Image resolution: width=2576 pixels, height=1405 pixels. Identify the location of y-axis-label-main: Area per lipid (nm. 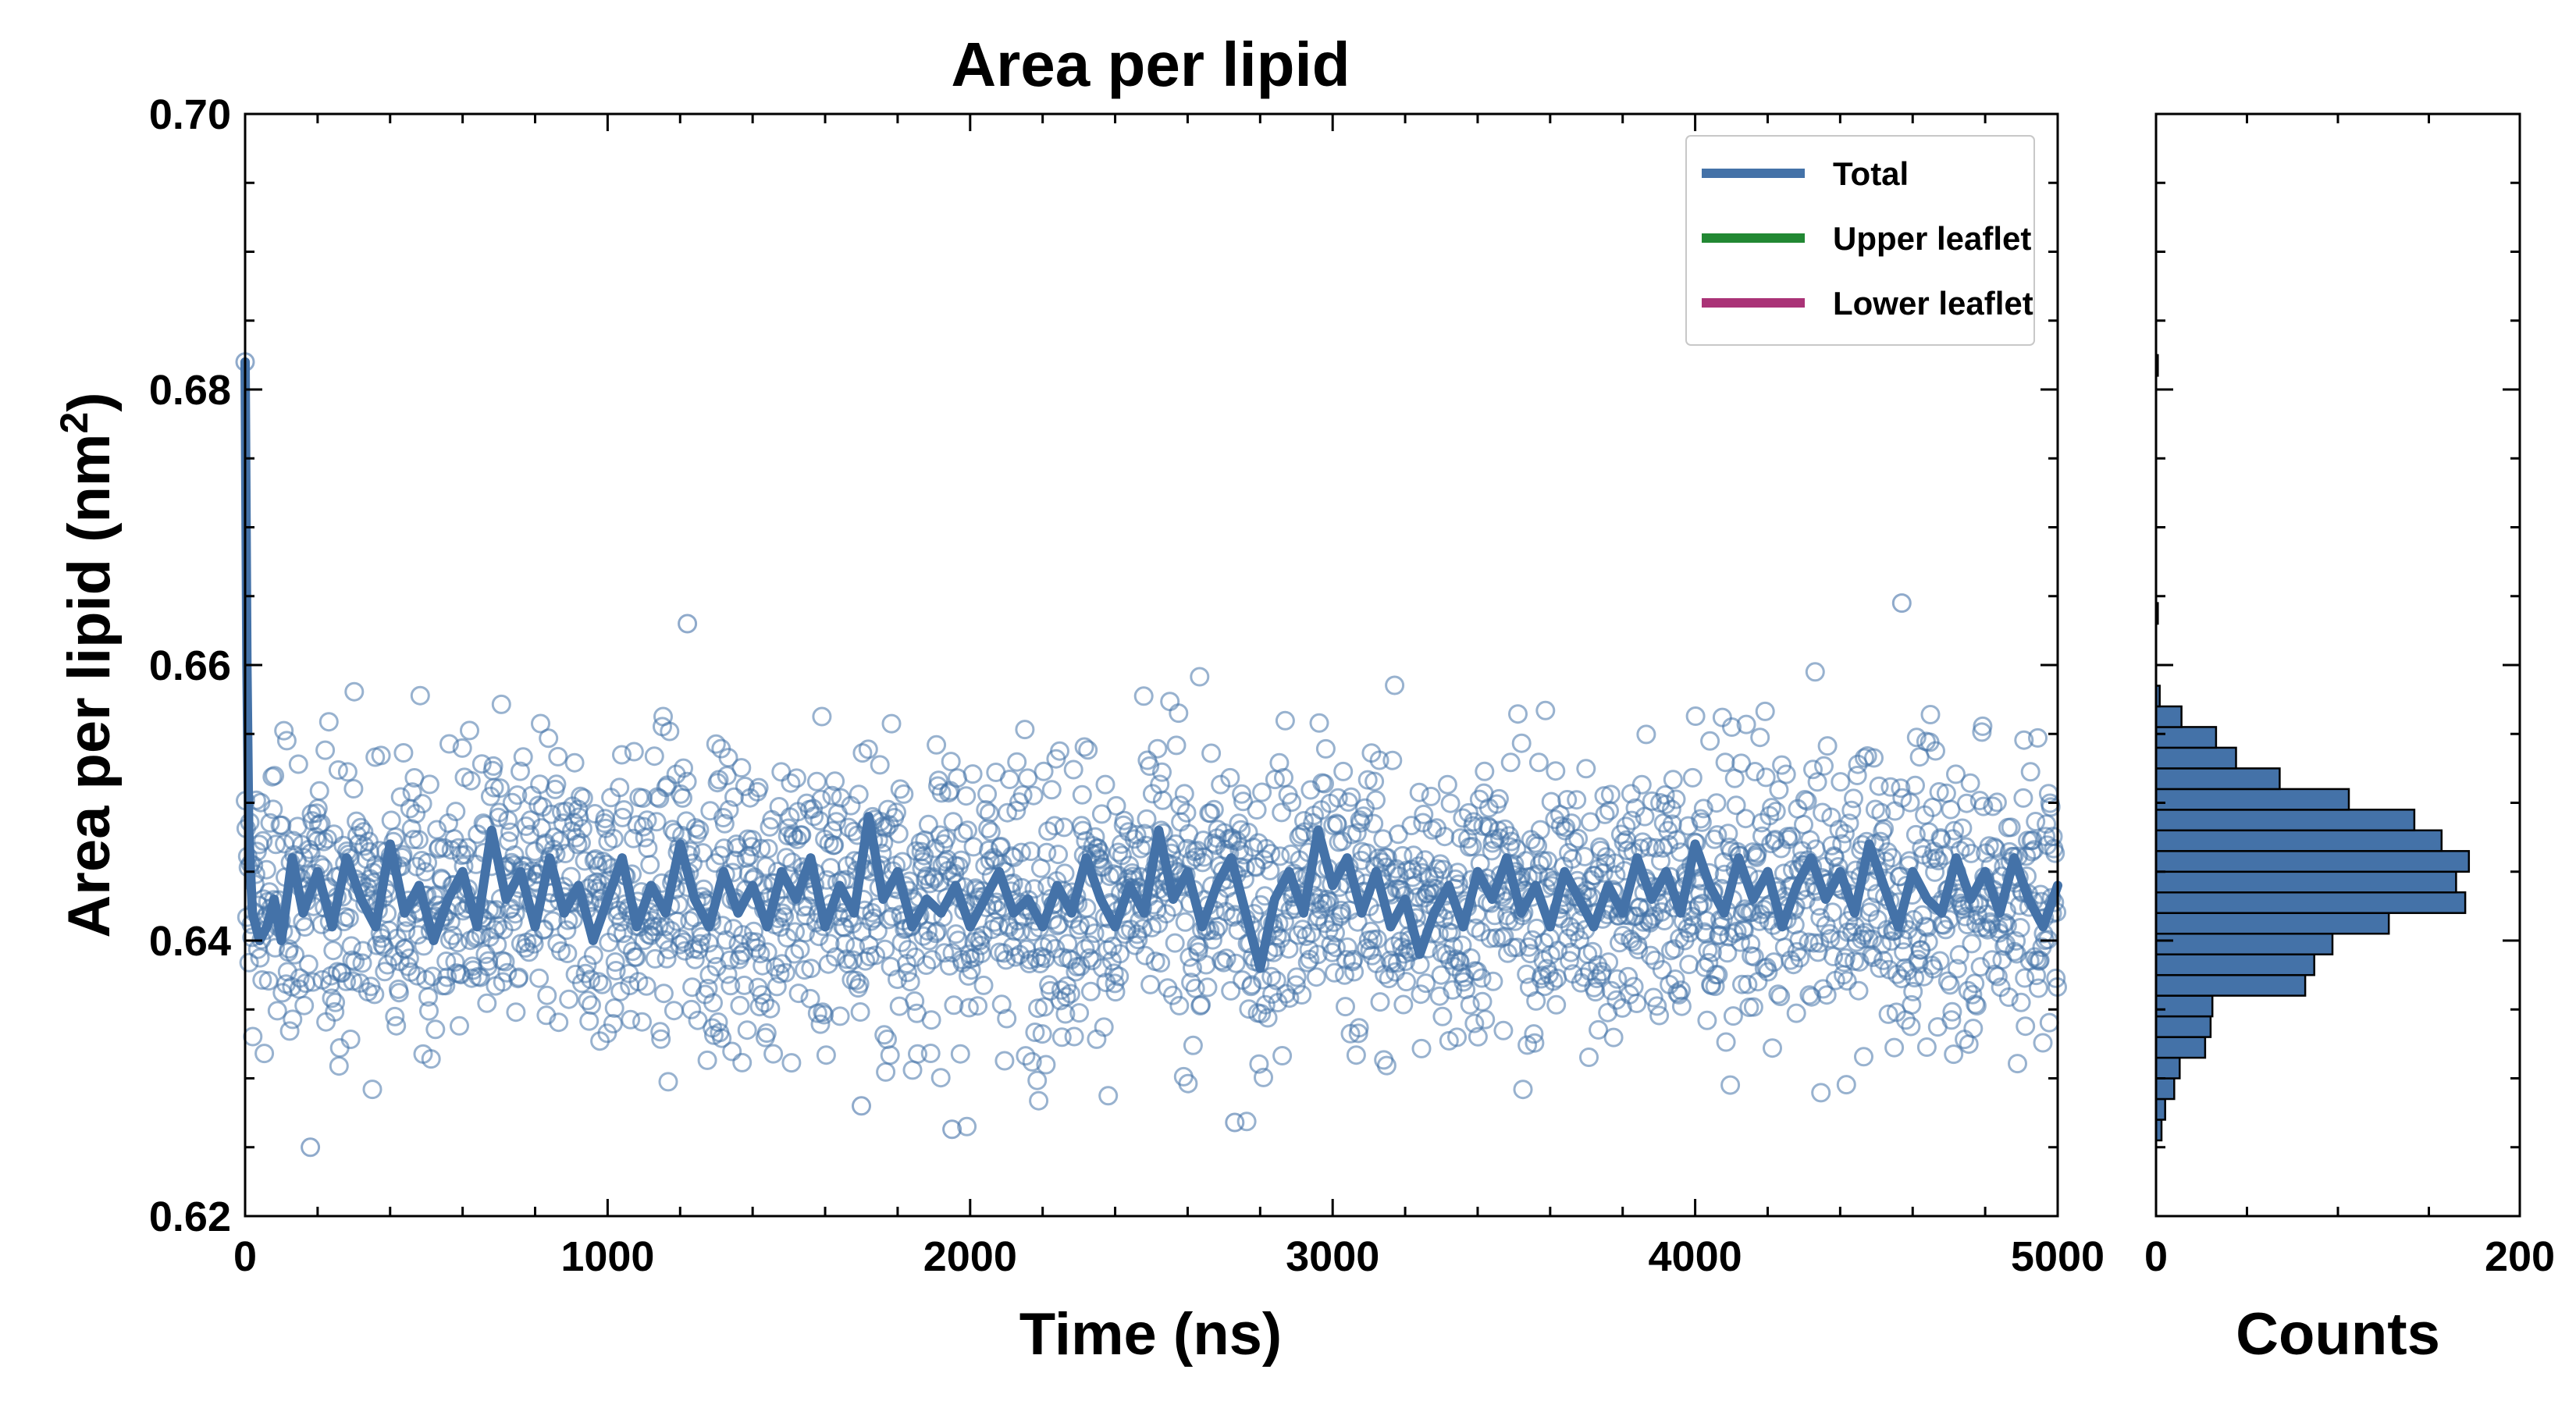
(89, 686).